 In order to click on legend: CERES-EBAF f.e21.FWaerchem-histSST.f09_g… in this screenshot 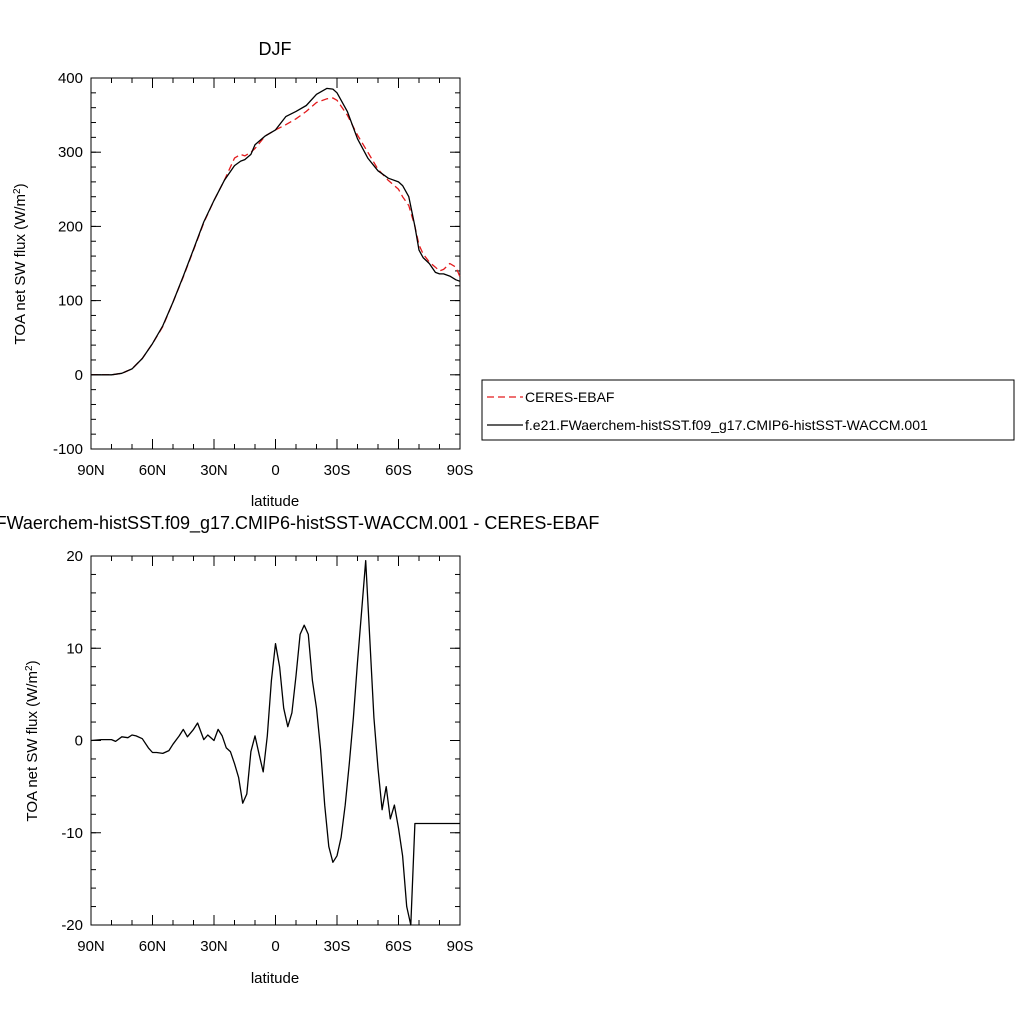, I will do `click(748, 410)`.